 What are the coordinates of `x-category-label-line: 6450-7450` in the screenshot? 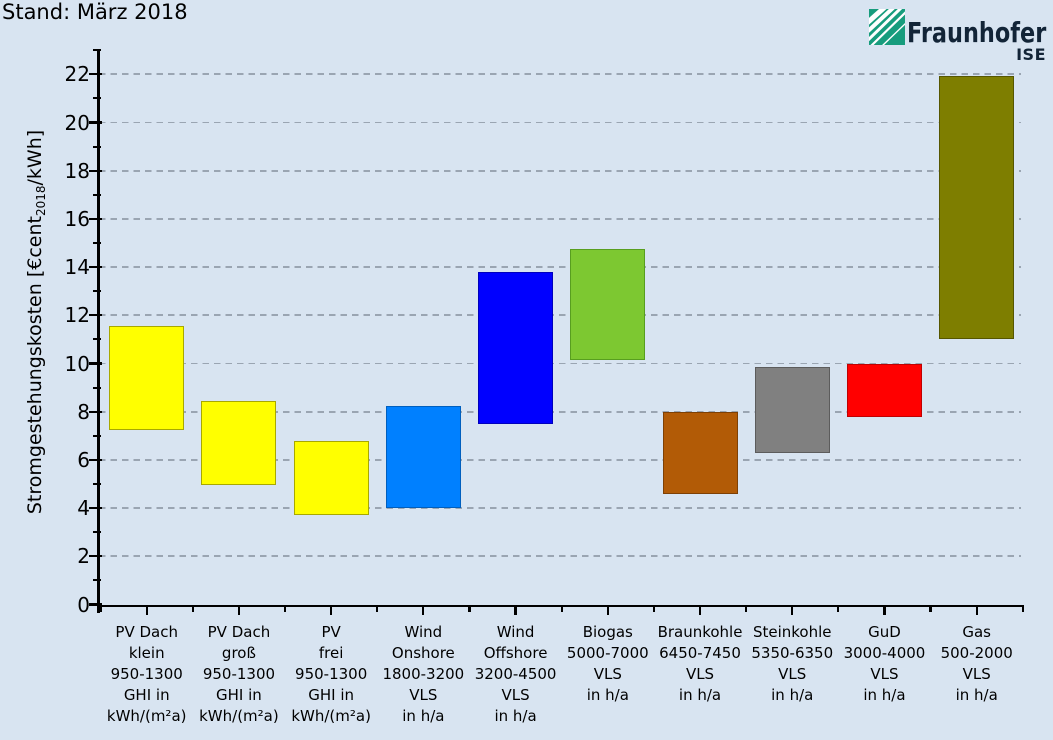 It's located at (700, 653).